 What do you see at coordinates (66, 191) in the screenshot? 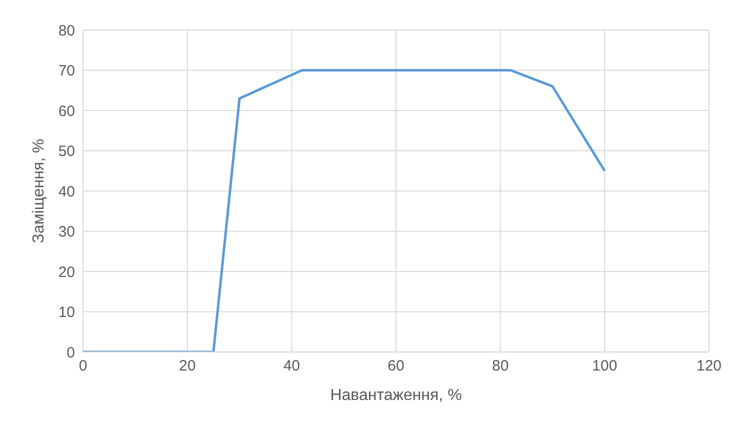
I see `y-tick-label: 40` at bounding box center [66, 191].